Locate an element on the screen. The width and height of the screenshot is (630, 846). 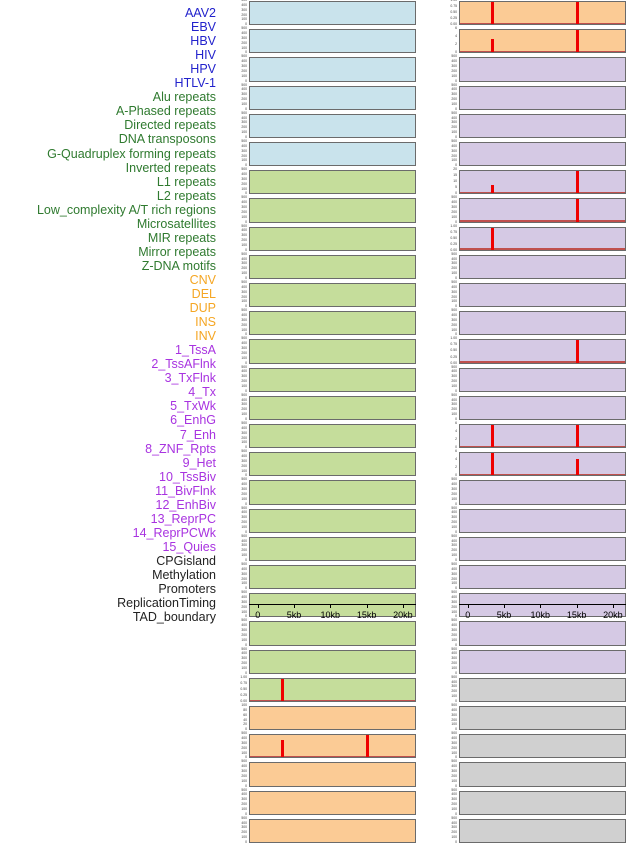
track-row: 20 15 10 5 0 is located at coordinates (531, 182).